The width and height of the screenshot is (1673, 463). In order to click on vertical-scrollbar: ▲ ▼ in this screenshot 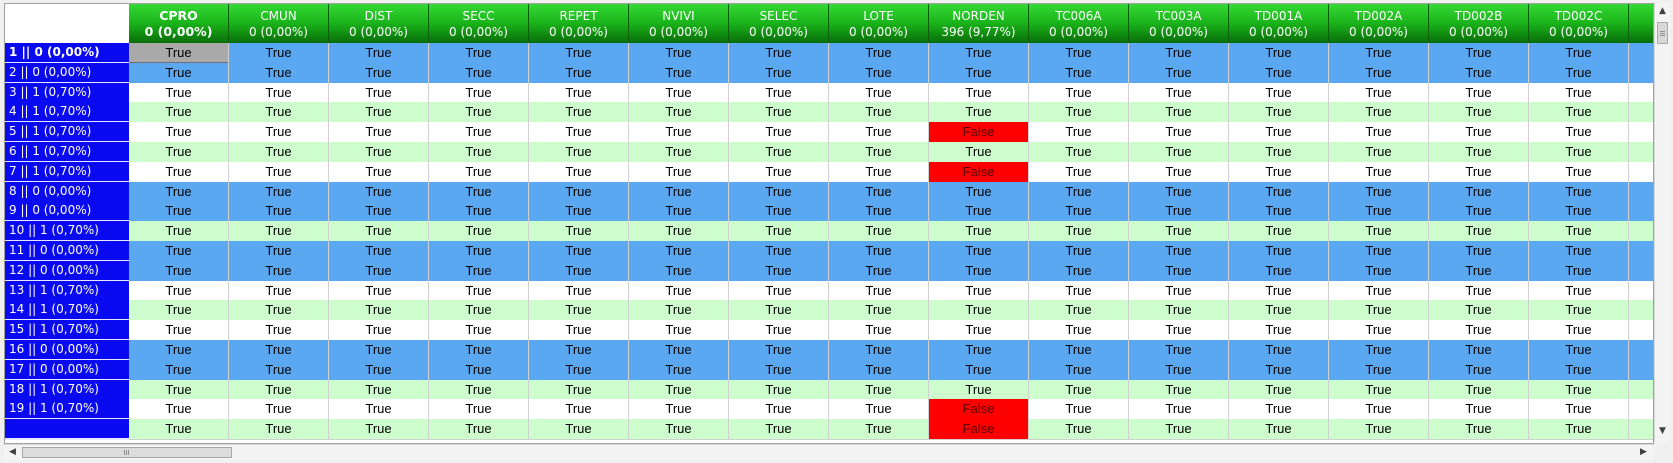, I will do `click(1662, 222)`.